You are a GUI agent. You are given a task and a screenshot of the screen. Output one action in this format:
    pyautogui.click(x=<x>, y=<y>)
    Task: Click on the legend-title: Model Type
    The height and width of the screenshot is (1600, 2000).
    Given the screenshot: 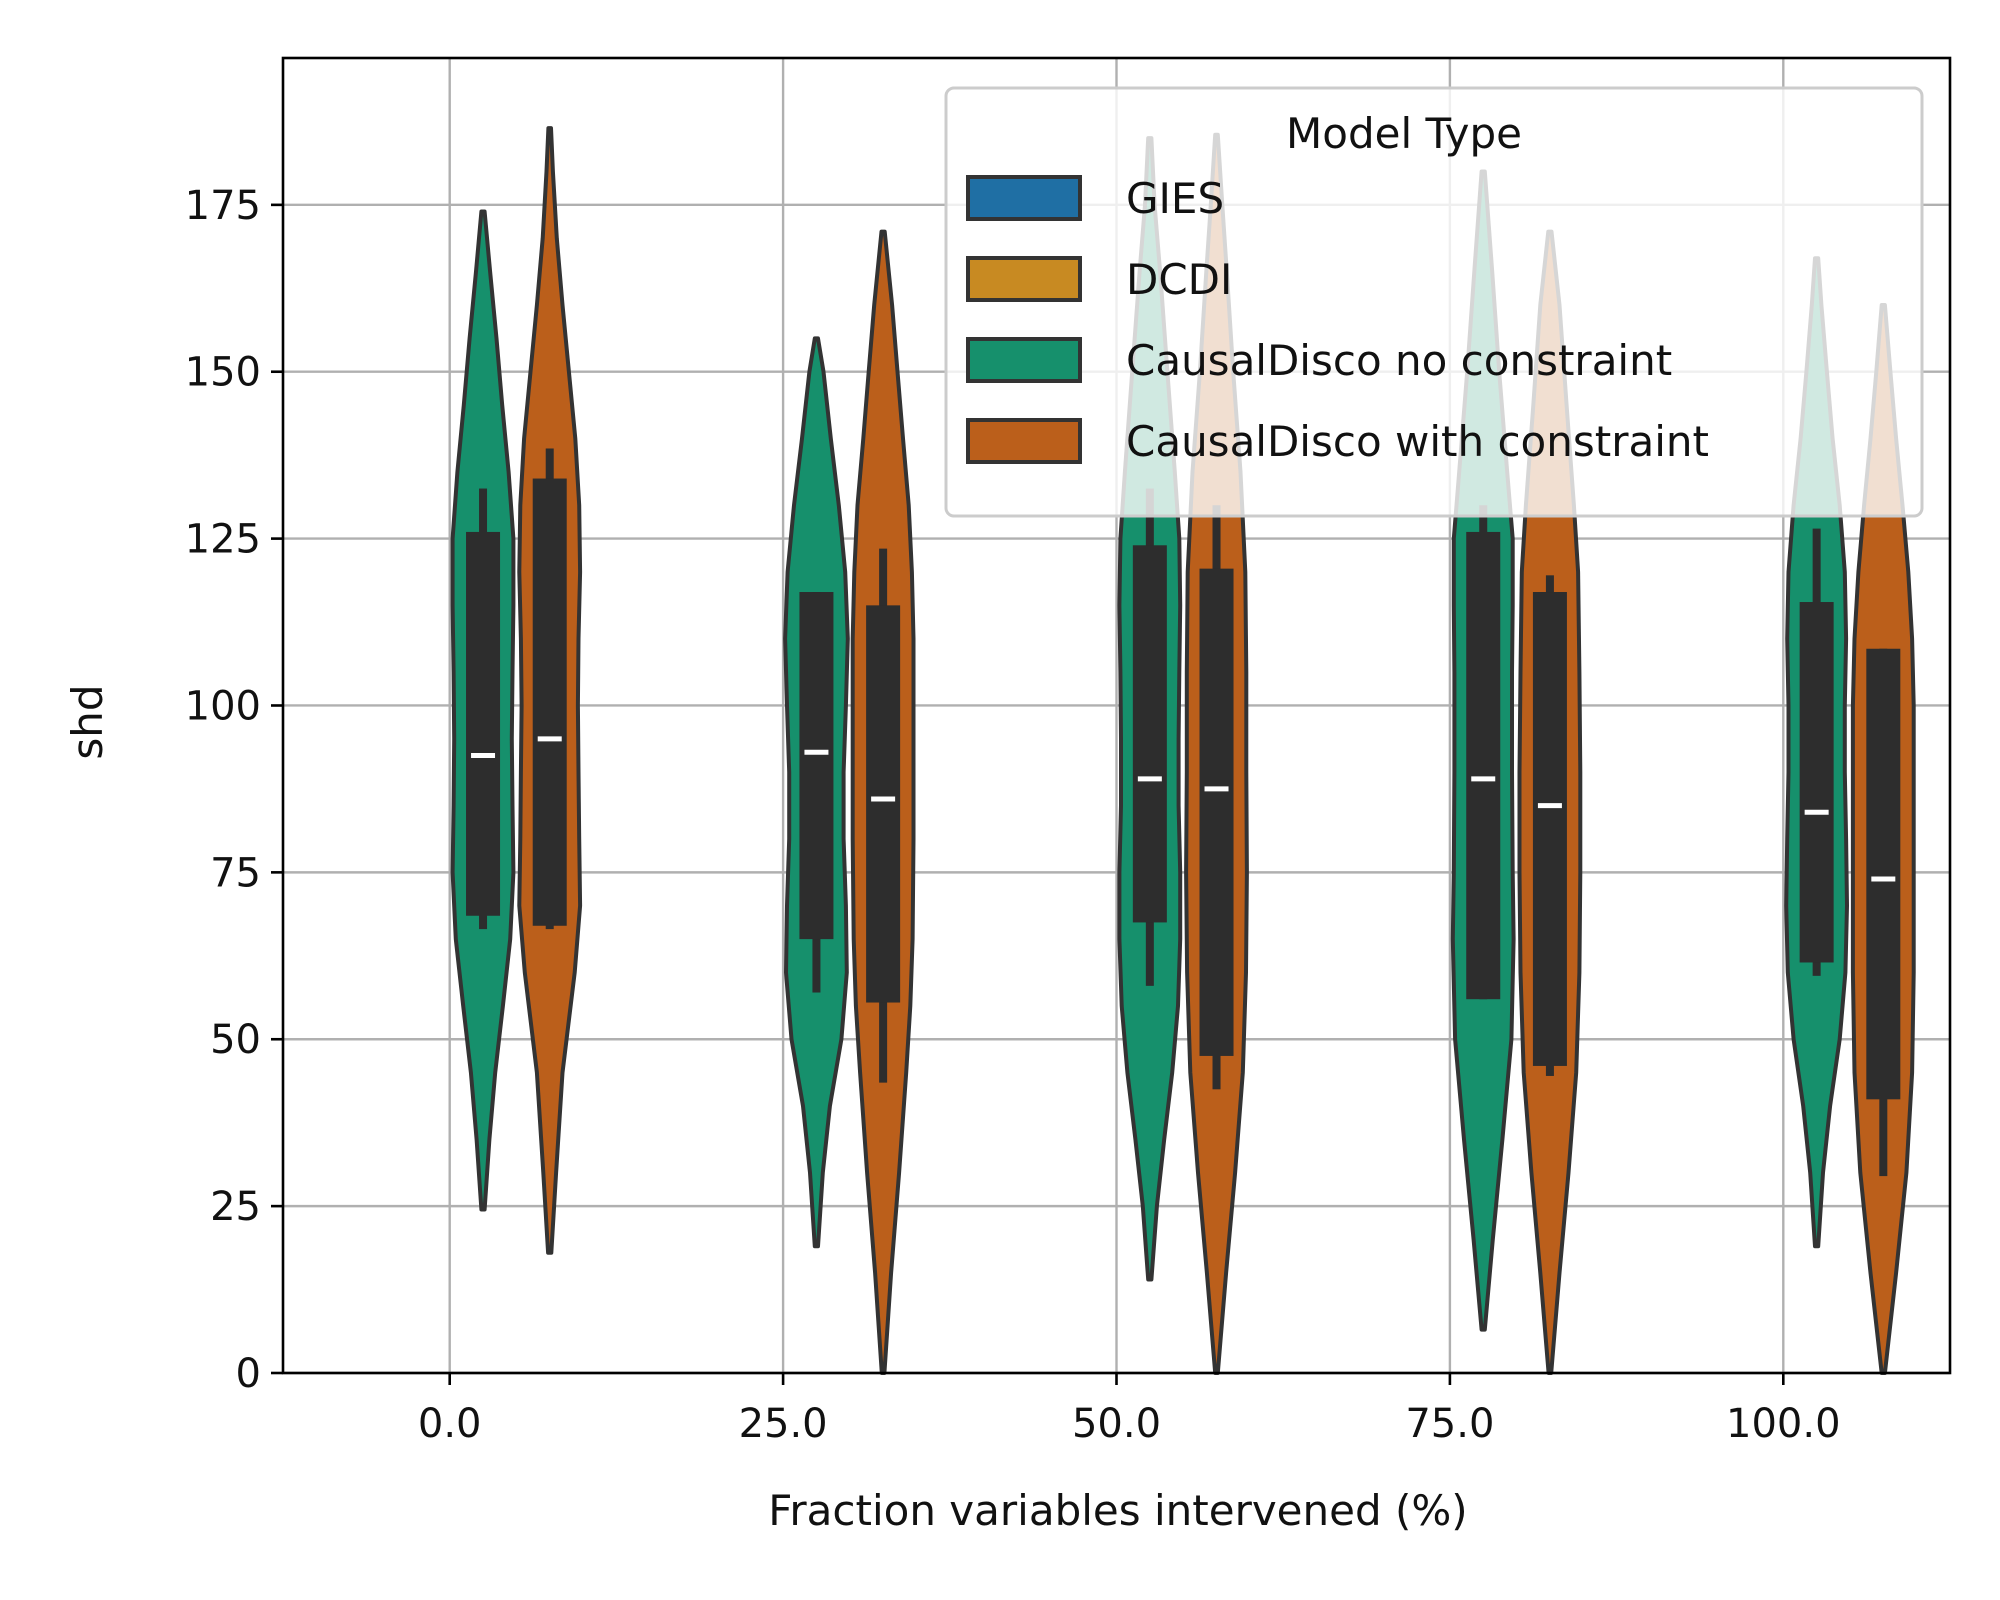 What is the action you would take?
    pyautogui.click(x=1404, y=133)
    